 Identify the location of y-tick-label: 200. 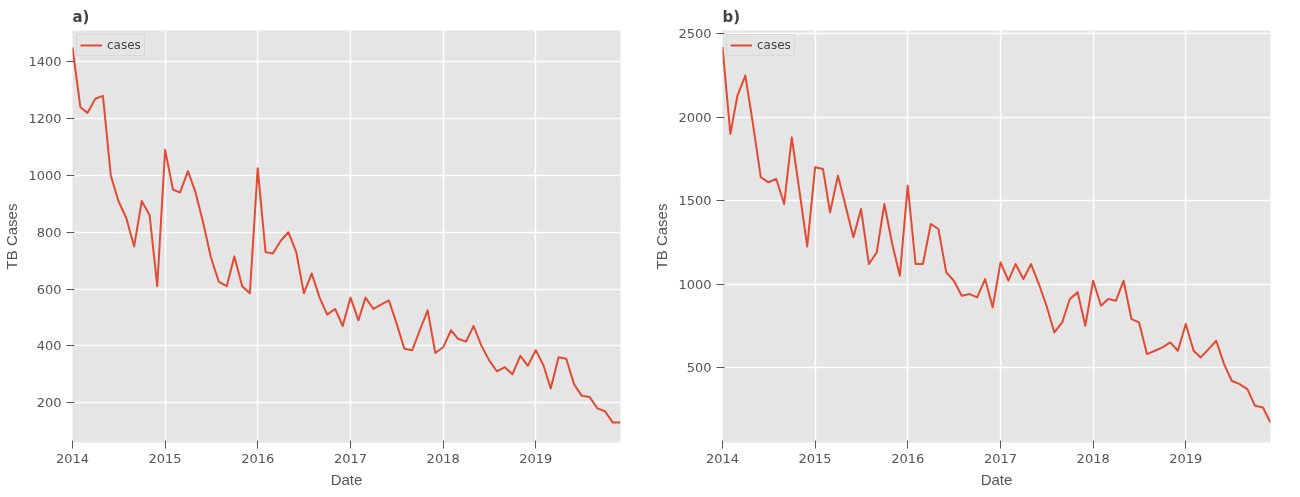
(49, 403).